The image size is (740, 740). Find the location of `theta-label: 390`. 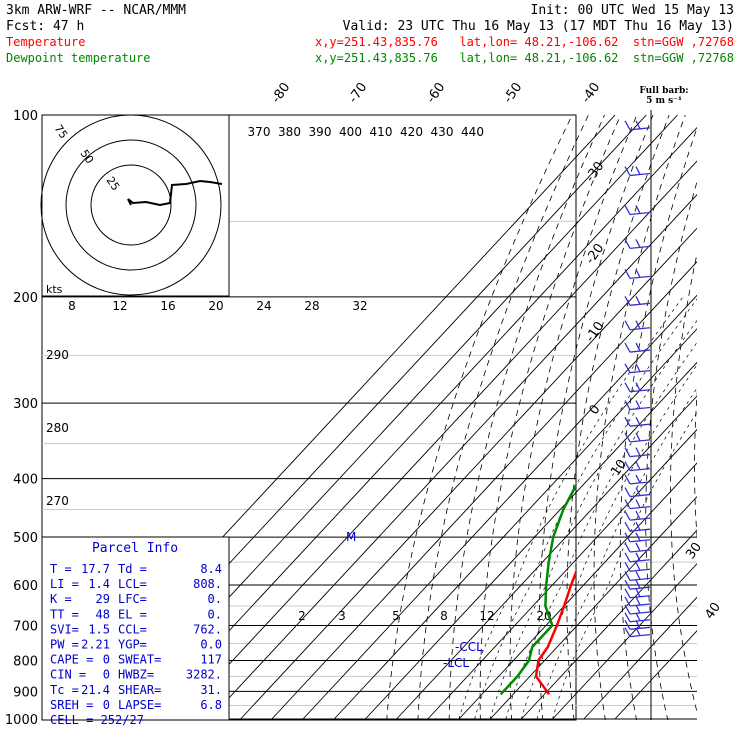

theta-label: 390 is located at coordinates (320, 132).